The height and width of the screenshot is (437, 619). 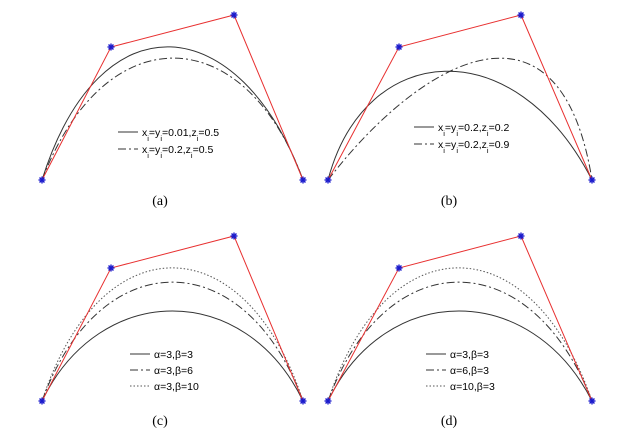 What do you see at coordinates (499, 145) in the screenshot?
I see `legend-text: =0.9` at bounding box center [499, 145].